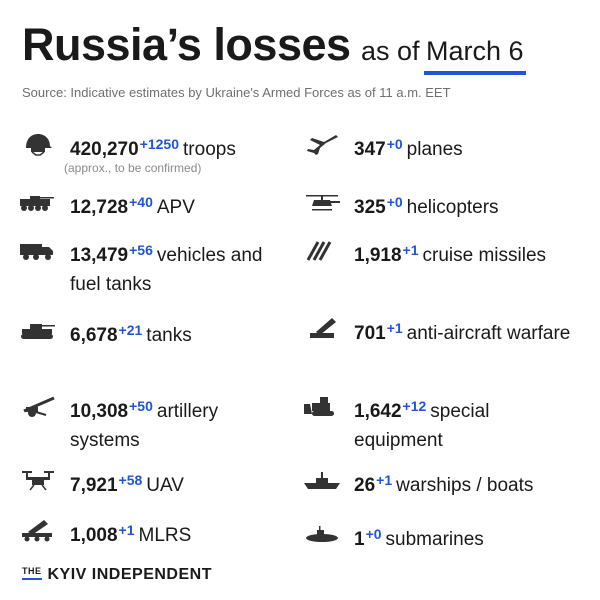 Image resolution: width=600 pixels, height=600 pixels. I want to click on stat-warships: 26+1 warships / boats, so click(437, 483).